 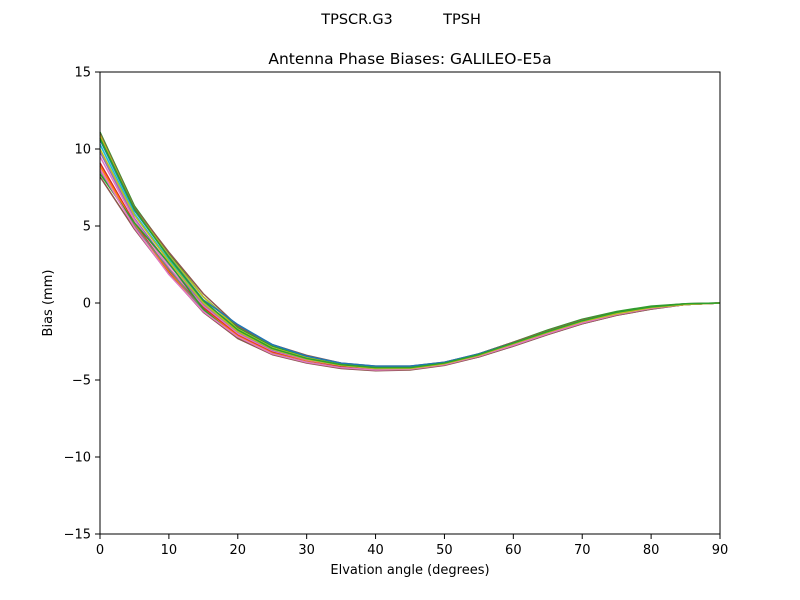 What do you see at coordinates (412, 546) in the screenshot?
I see `x-axis-ticks: 0 10 20 30 40 50 60 70 80 90` at bounding box center [412, 546].